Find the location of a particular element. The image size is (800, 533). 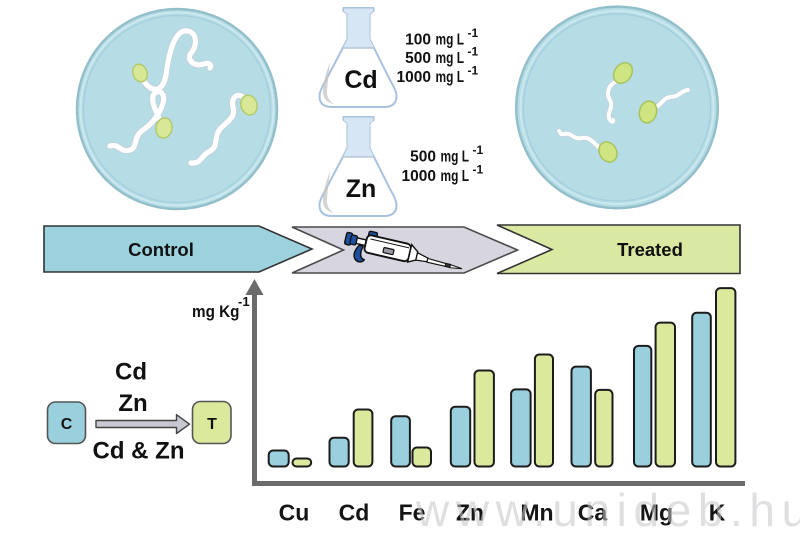

svg-text: Fe is located at coordinates (412, 513).